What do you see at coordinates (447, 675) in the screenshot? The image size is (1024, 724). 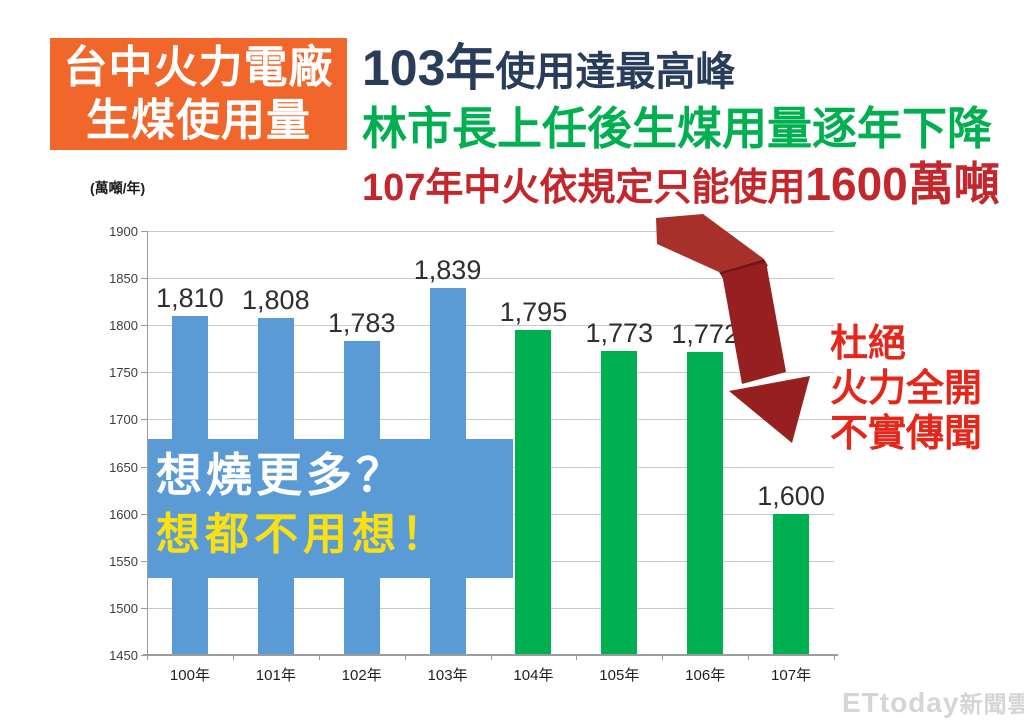 I see `x-category-label: 103年` at bounding box center [447, 675].